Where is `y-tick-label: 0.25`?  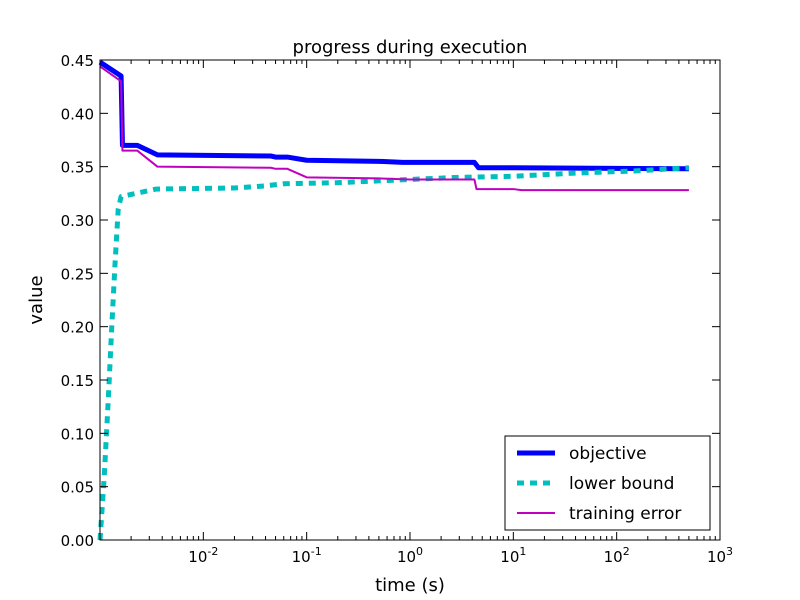
y-tick-label: 0.25 is located at coordinates (77, 274).